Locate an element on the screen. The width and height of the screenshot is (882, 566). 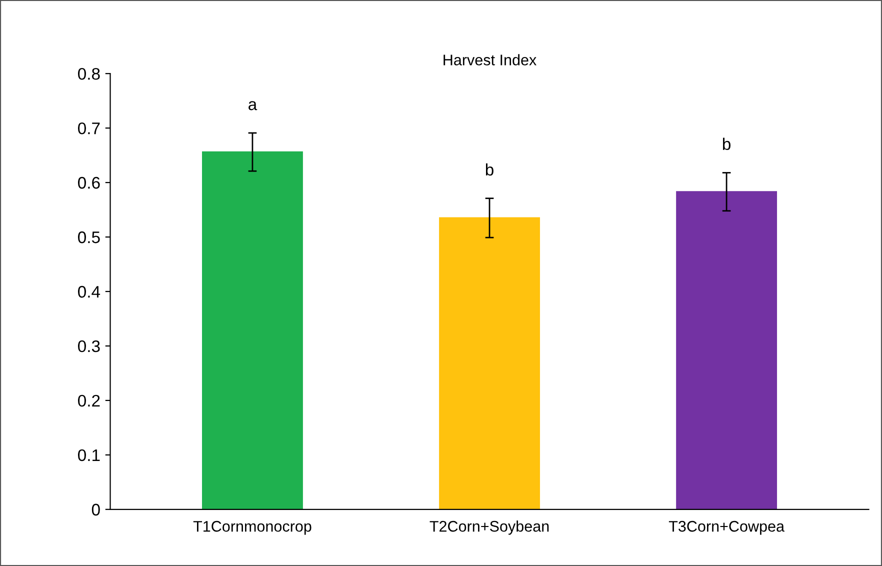
annotation: a is located at coordinates (253, 105).